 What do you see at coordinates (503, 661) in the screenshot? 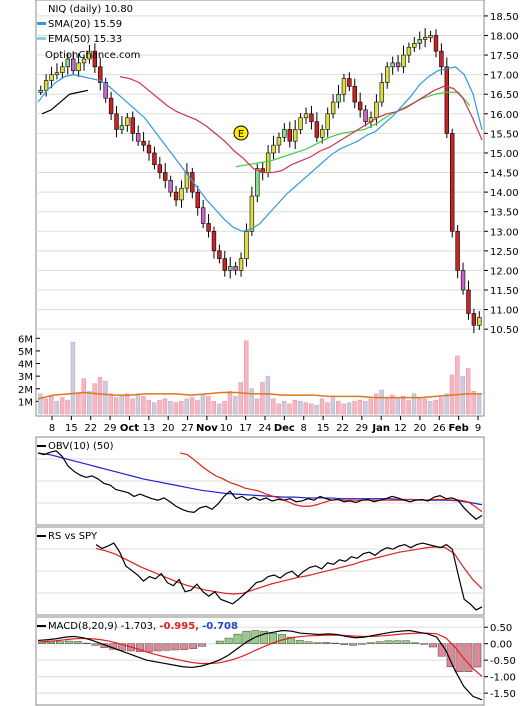
I see `macd-tick-label: -0.50` at bounding box center [503, 661].